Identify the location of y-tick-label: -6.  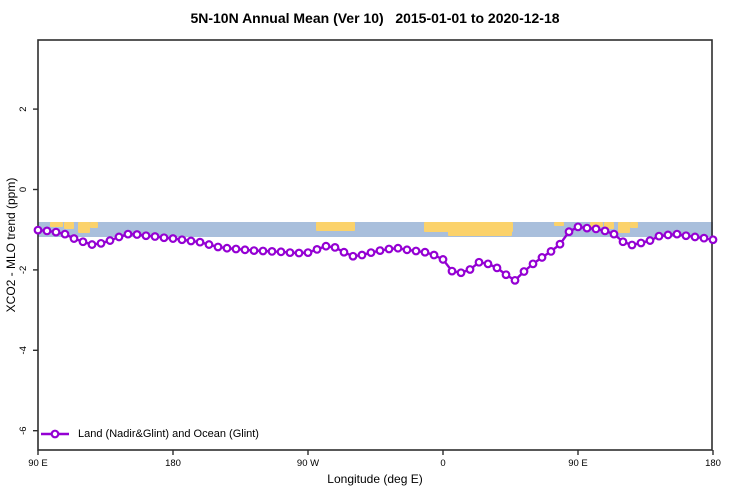
(23, 430).